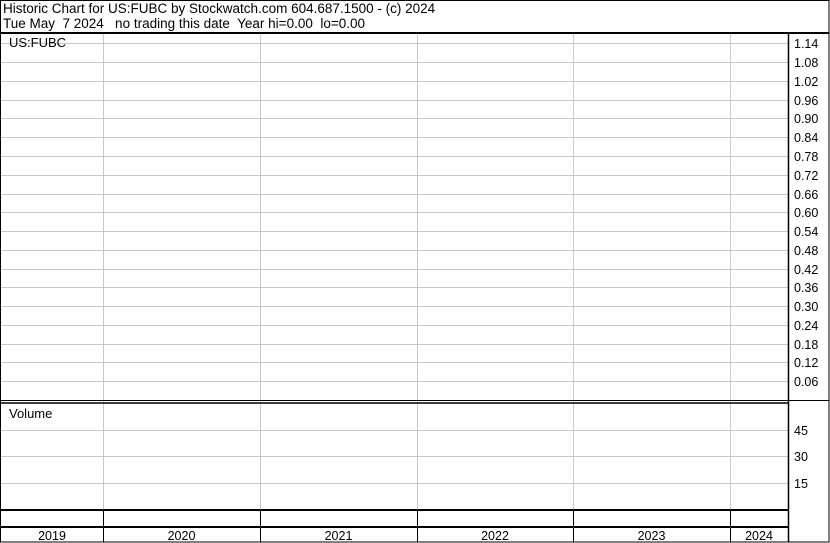 This screenshot has width=830, height=543. What do you see at coordinates (801, 431) in the screenshot?
I see `volume-axis-label: 45` at bounding box center [801, 431].